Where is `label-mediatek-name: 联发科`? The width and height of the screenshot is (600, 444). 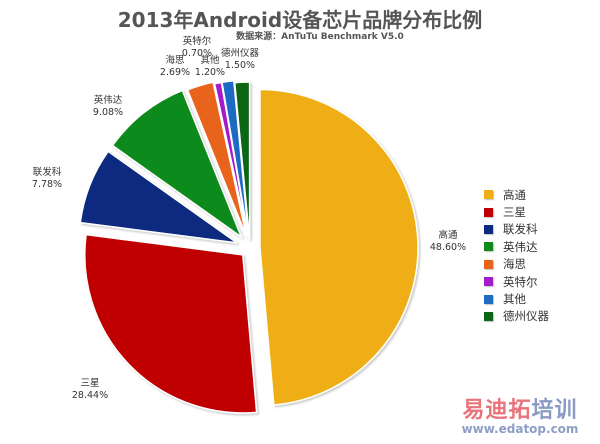
label-mediatek-name: 联发科 is located at coordinates (47, 172).